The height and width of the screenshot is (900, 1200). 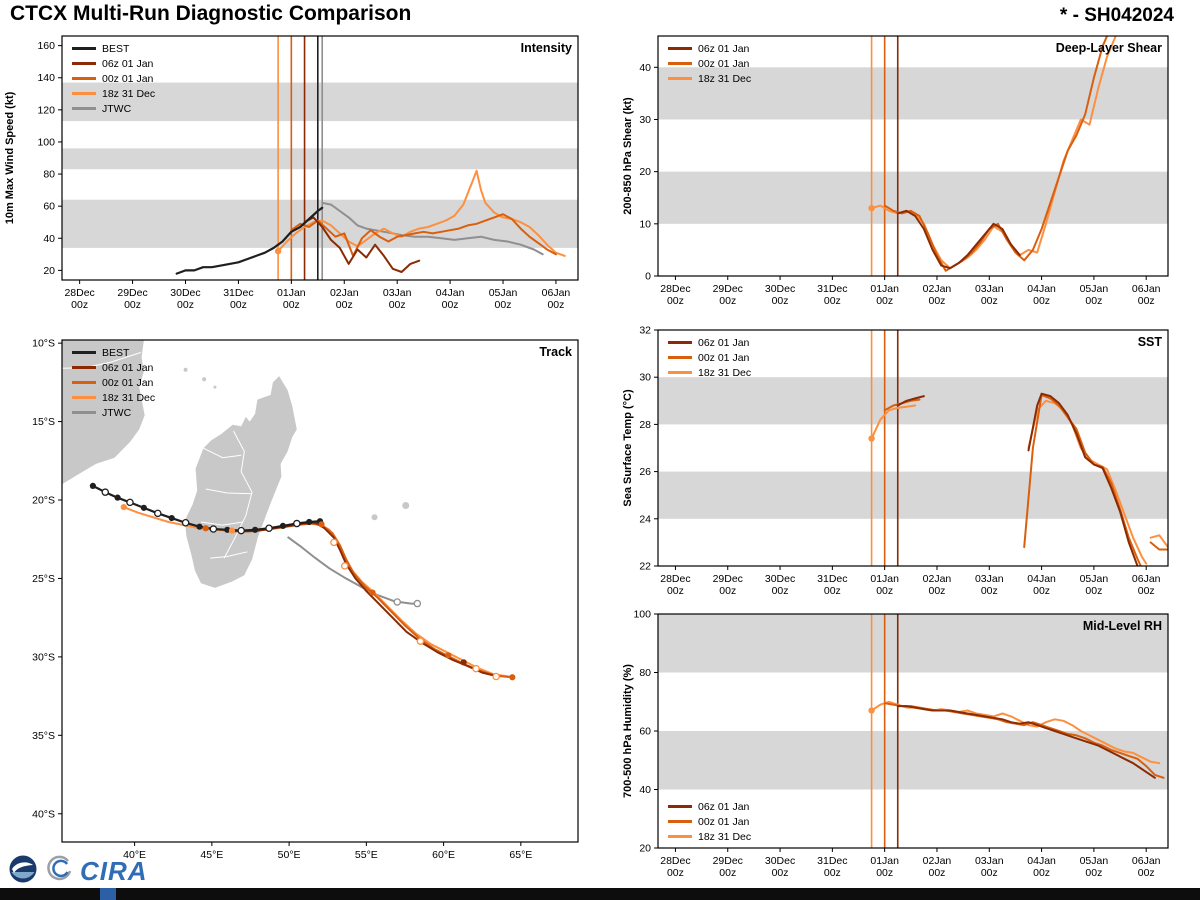 I want to click on svg-text: 35°S, so click(x=43, y=736).